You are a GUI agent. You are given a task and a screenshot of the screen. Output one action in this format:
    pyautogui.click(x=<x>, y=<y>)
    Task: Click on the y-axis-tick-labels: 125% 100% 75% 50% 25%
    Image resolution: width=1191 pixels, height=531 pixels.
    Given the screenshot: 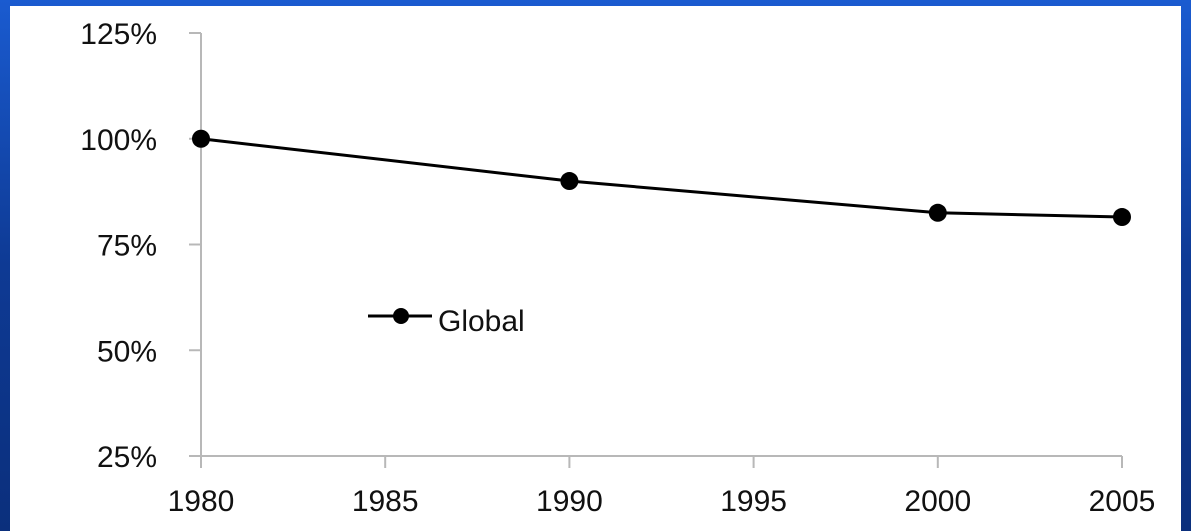 What is the action you would take?
    pyautogui.click(x=118, y=246)
    